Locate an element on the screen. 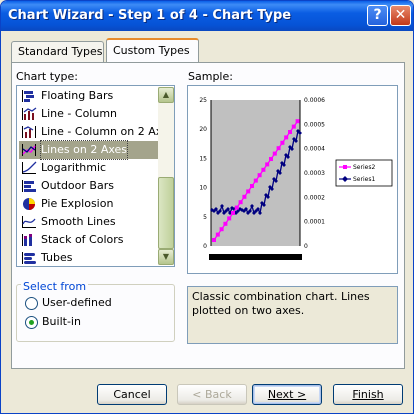 This screenshot has width=414, height=414. line-column-2axes-icon is located at coordinates (29, 132).